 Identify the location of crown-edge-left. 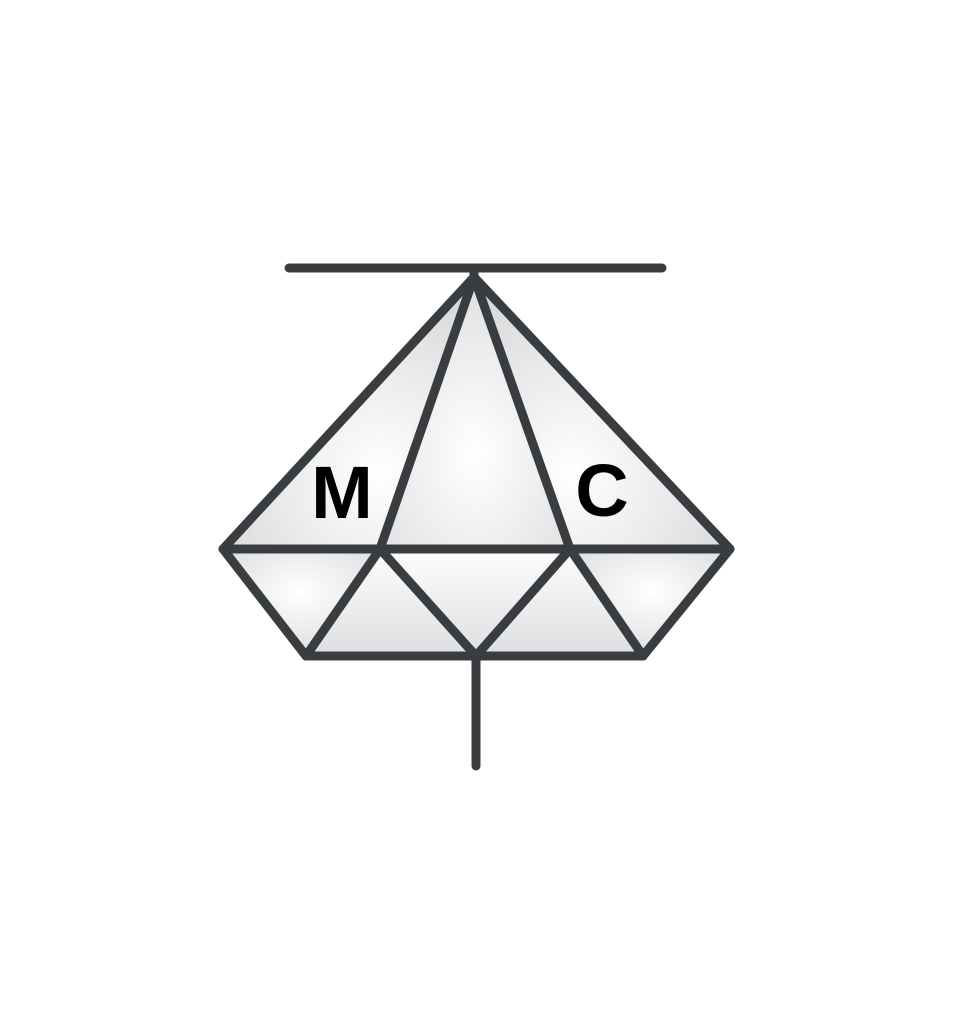
(427, 413).